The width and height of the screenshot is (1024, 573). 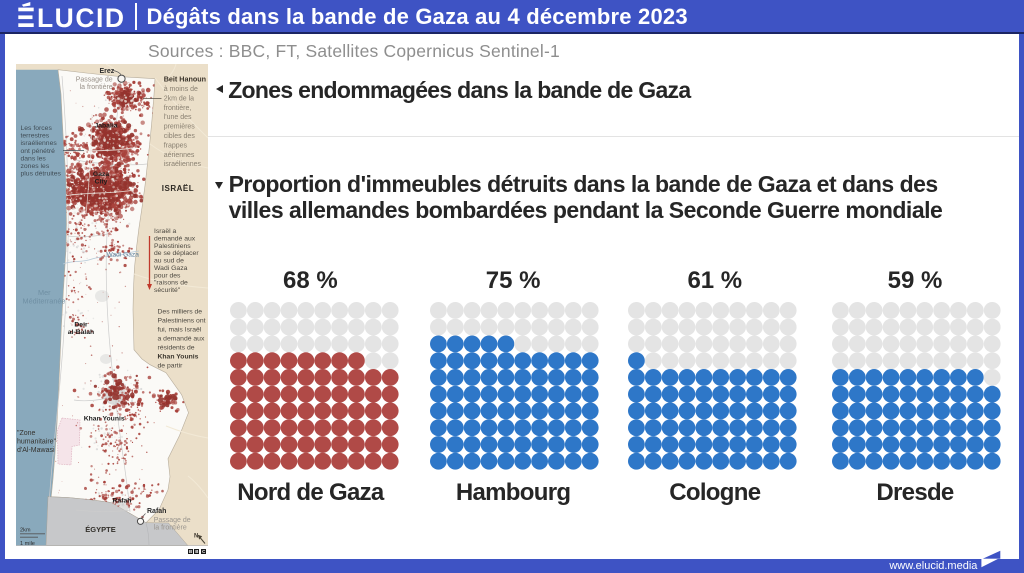 What do you see at coordinates (165, 231) in the screenshot?
I see `svg-text: Israël a` at bounding box center [165, 231].